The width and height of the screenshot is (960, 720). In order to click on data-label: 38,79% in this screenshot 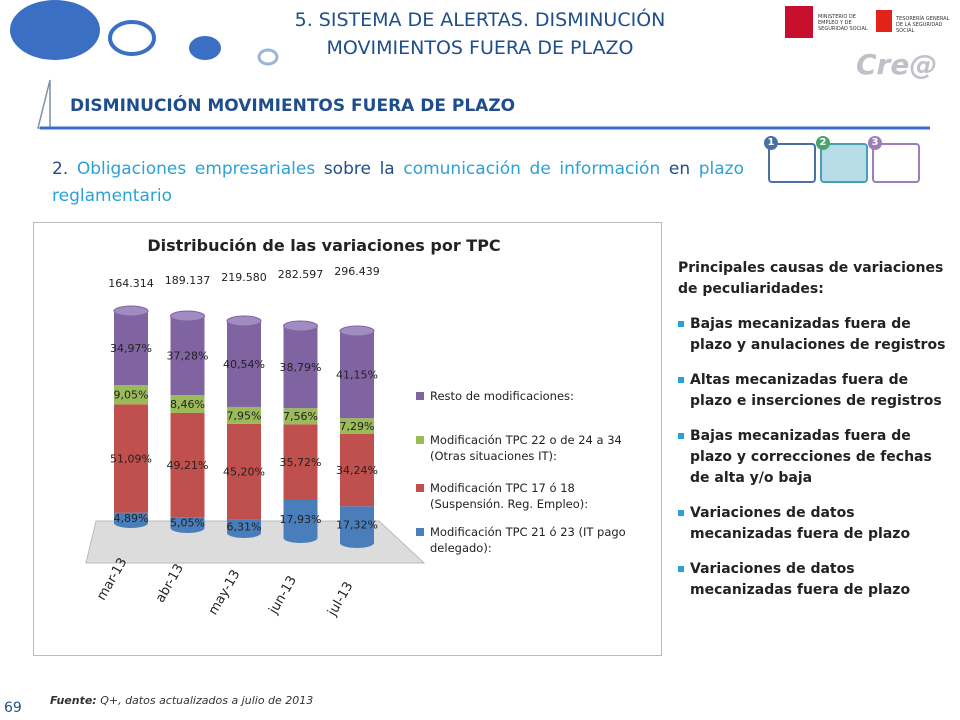, I will do `click(301, 367)`.